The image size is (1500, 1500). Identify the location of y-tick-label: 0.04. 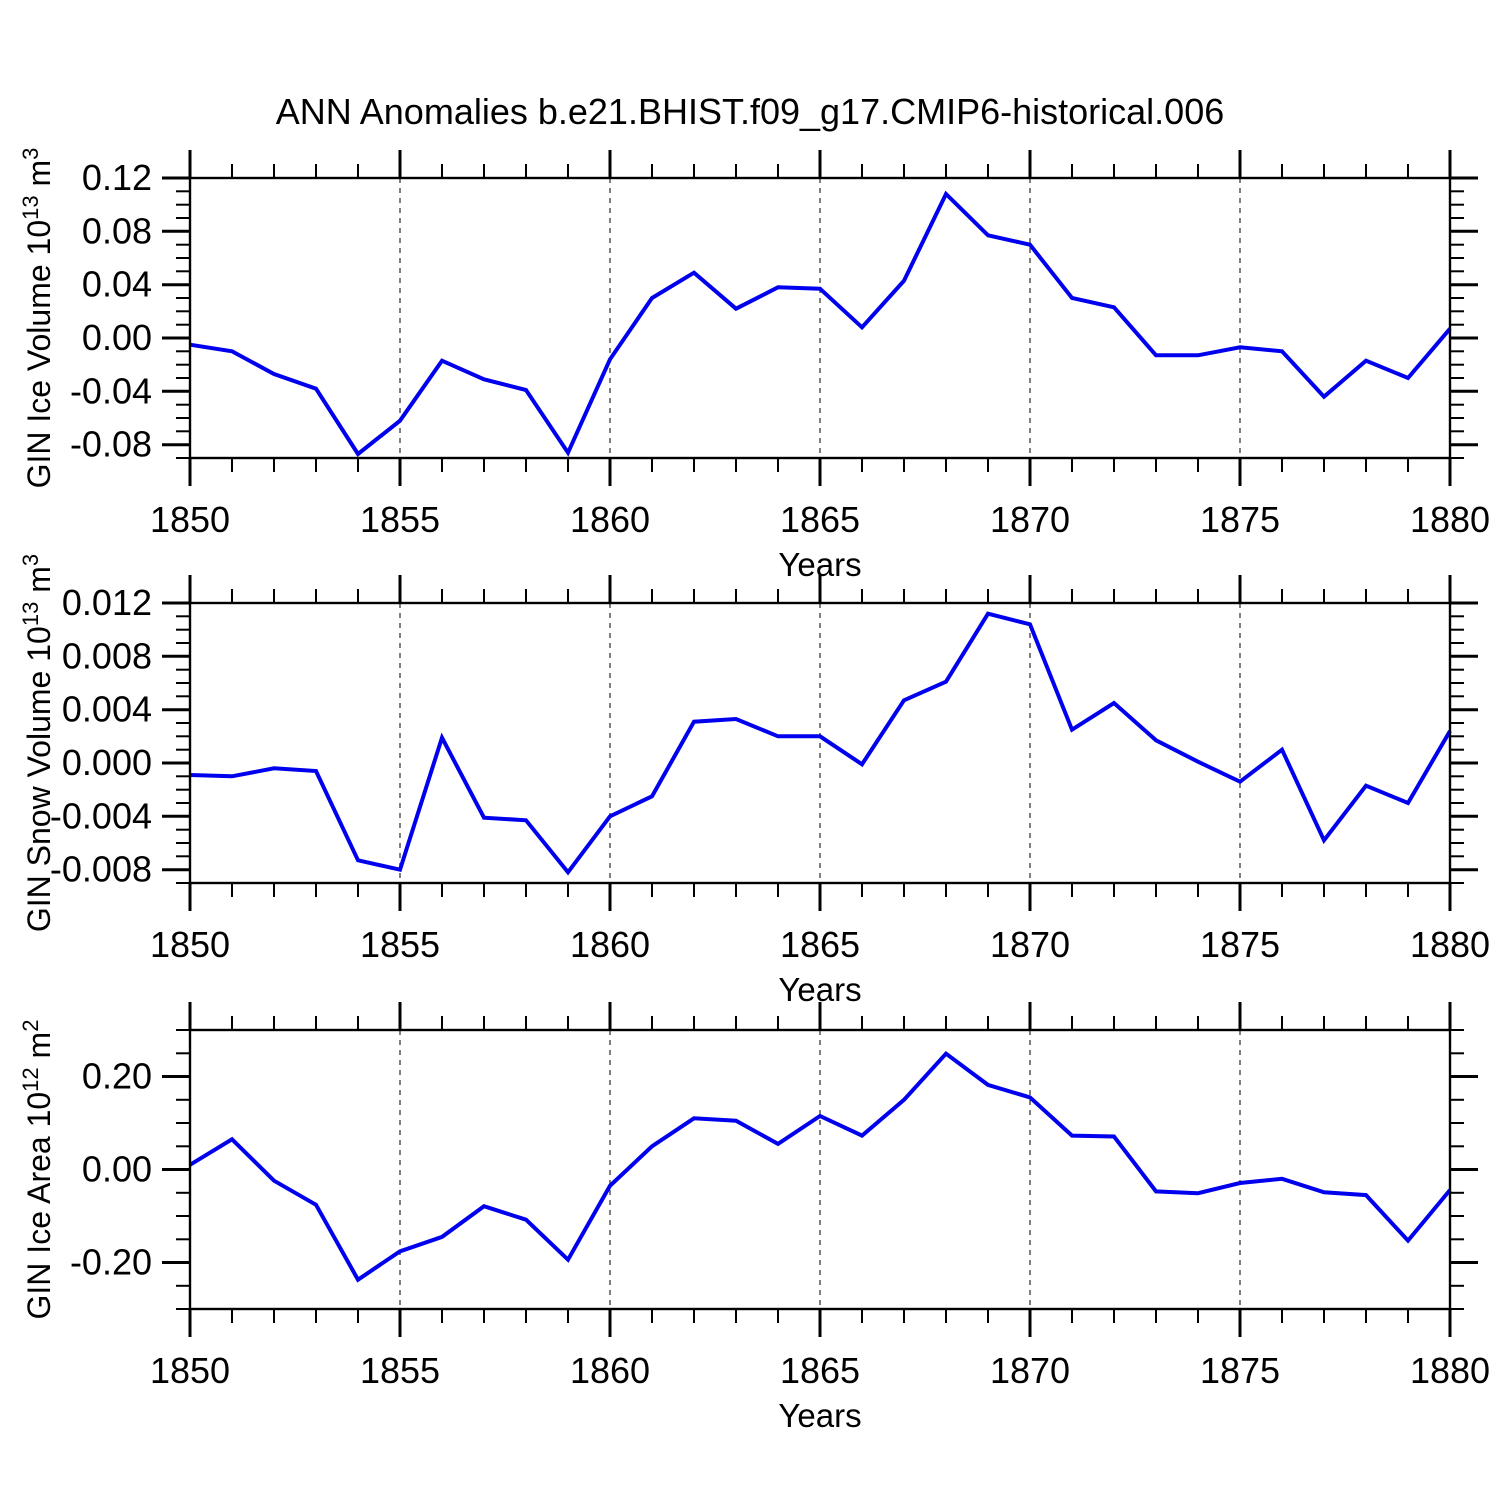
(117, 284).